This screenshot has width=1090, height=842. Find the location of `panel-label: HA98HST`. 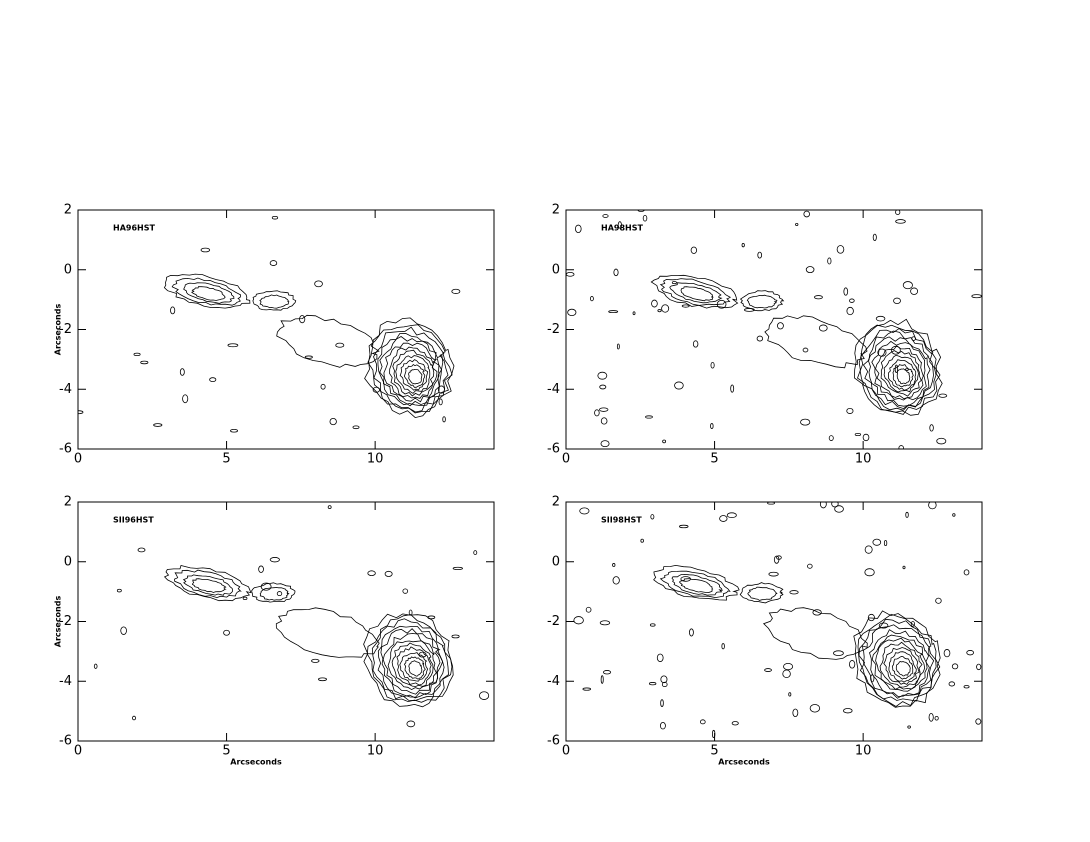

panel-label: HA98HST is located at coordinates (622, 228).